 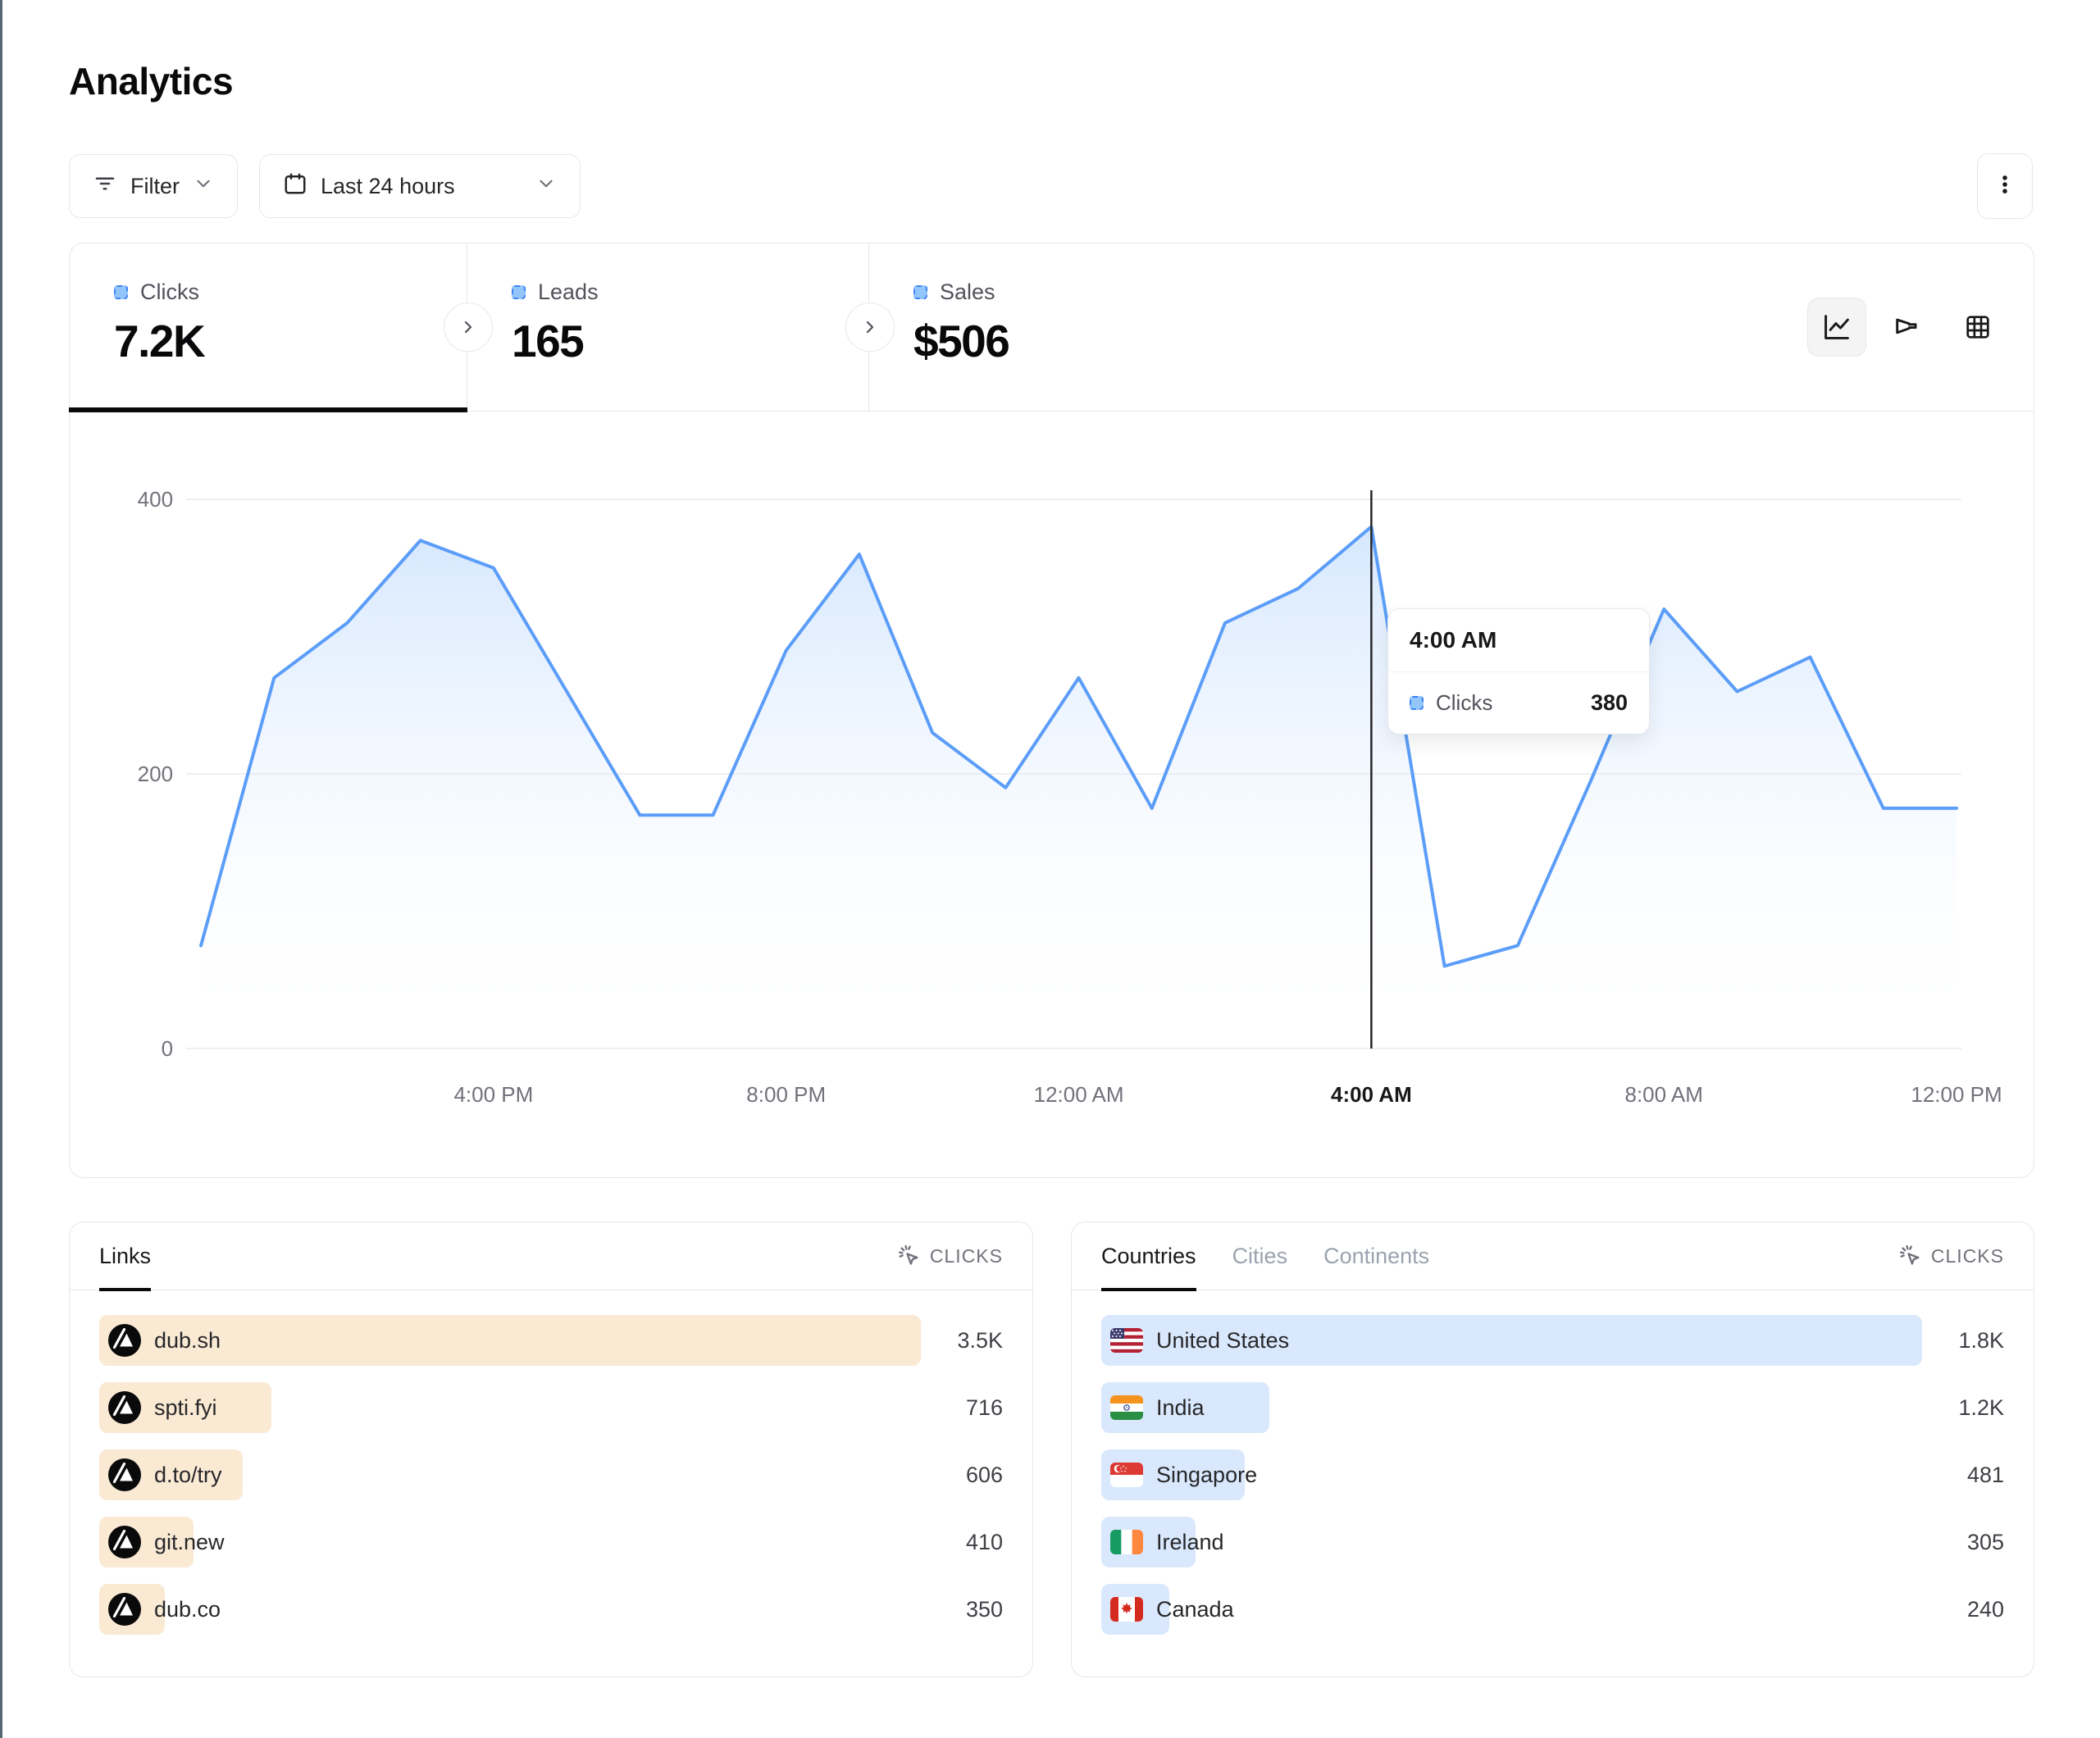 I want to click on x-axis-tick-label: 4:00 PM, so click(x=493, y=1094).